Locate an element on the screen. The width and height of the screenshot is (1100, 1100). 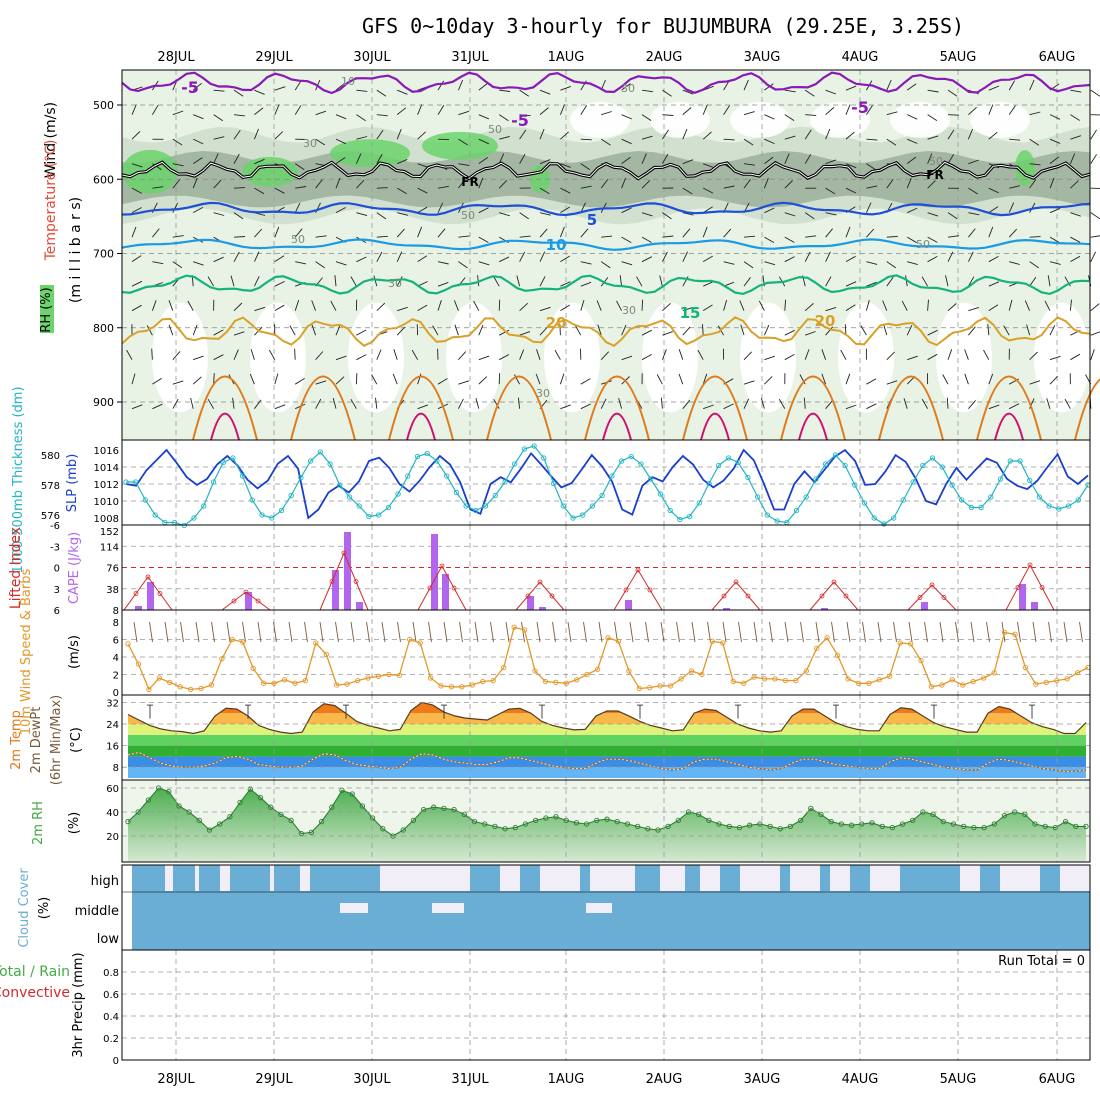
ylabel-cape: CAPE (J/kg) is located at coordinates (74, 568).